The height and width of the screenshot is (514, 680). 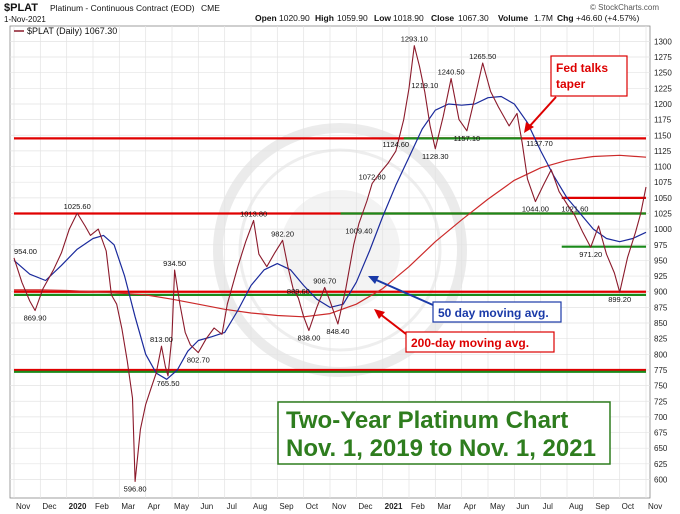 I want to click on y-tick-label: 1275, so click(x=663, y=57).